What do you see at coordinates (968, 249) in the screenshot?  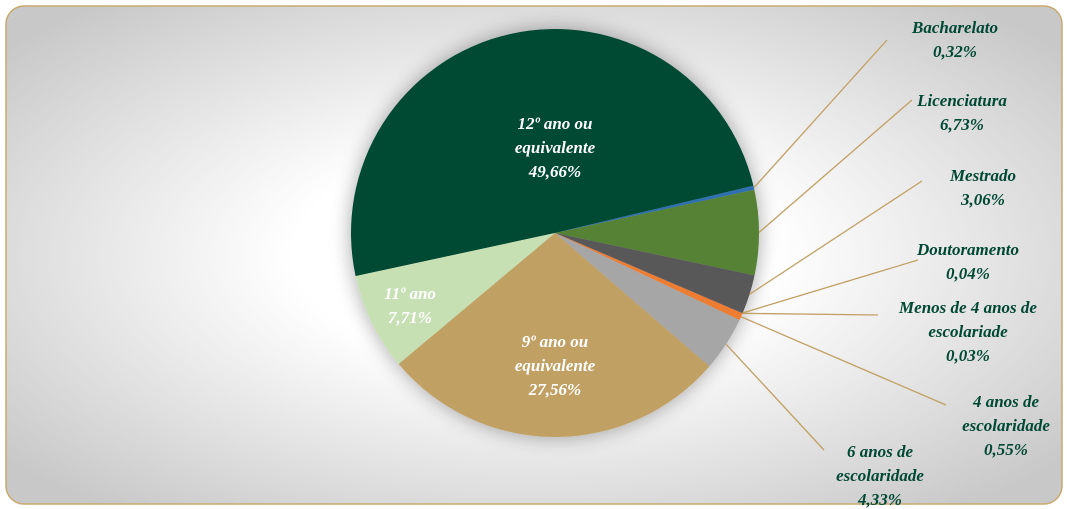 I see `slice-name: Doutoramento` at bounding box center [968, 249].